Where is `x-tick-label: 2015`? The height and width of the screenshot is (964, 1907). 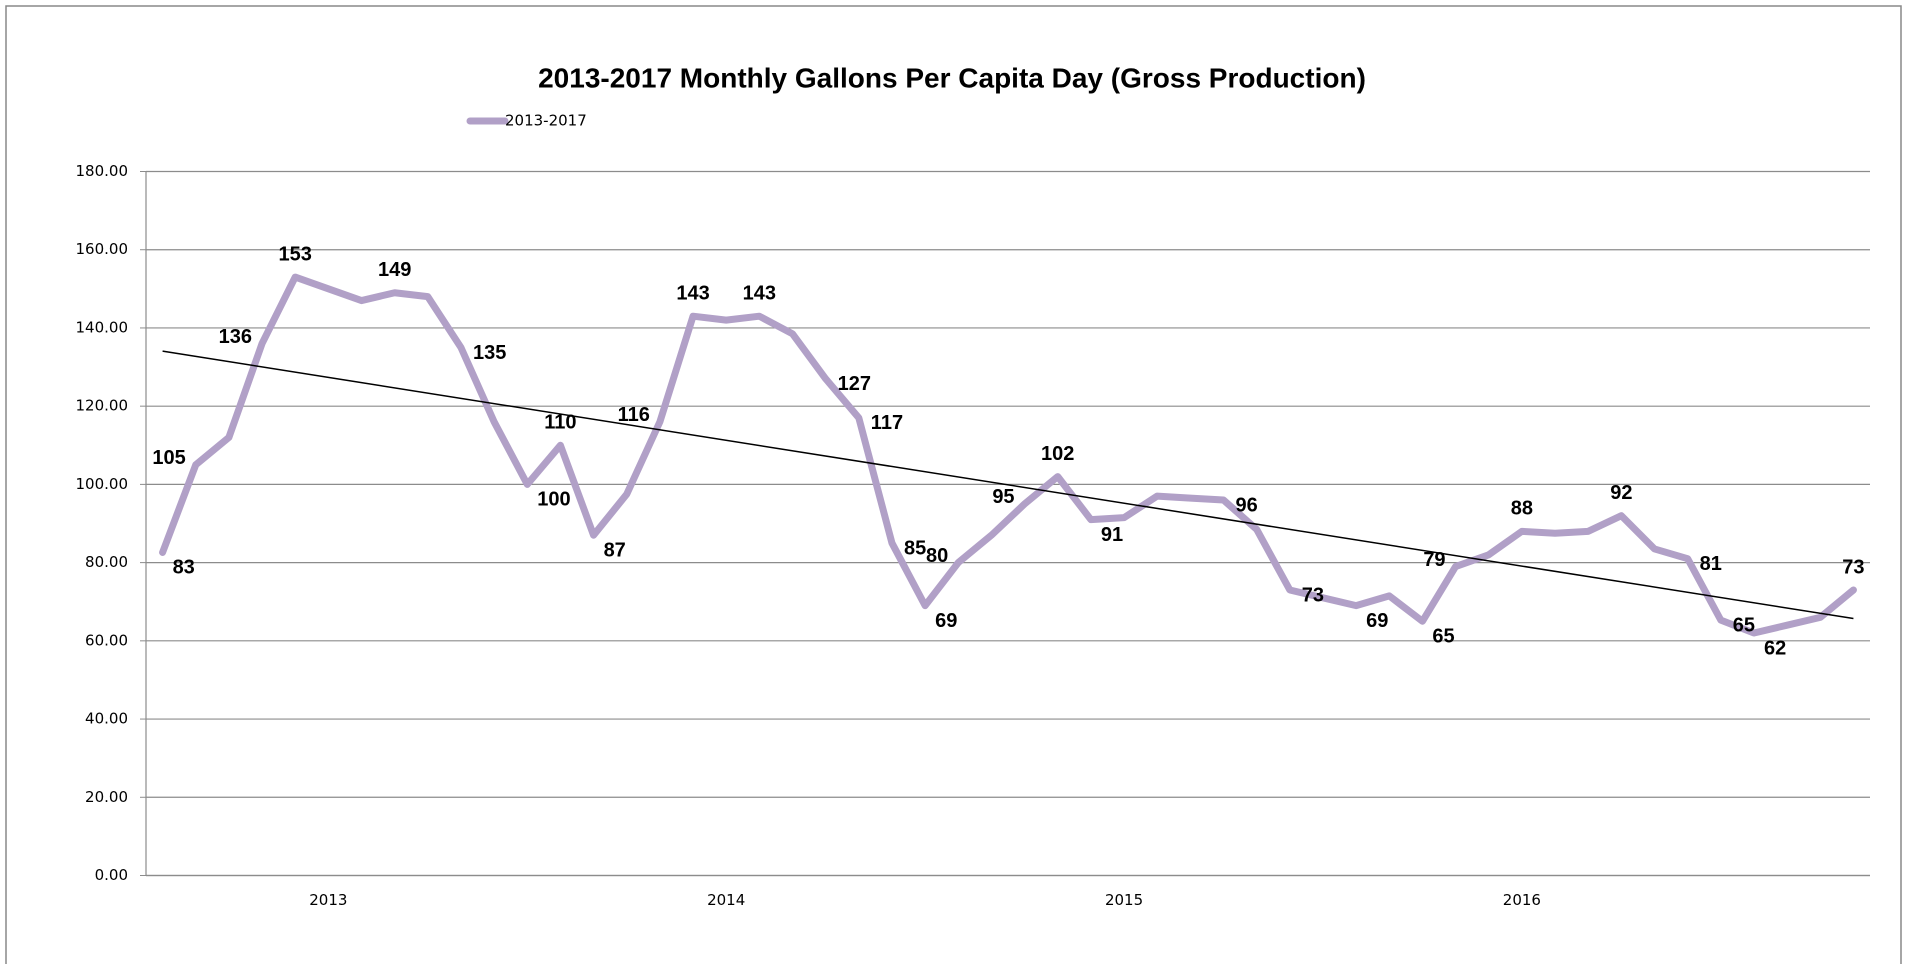
x-tick-label: 2015 is located at coordinates (1124, 900).